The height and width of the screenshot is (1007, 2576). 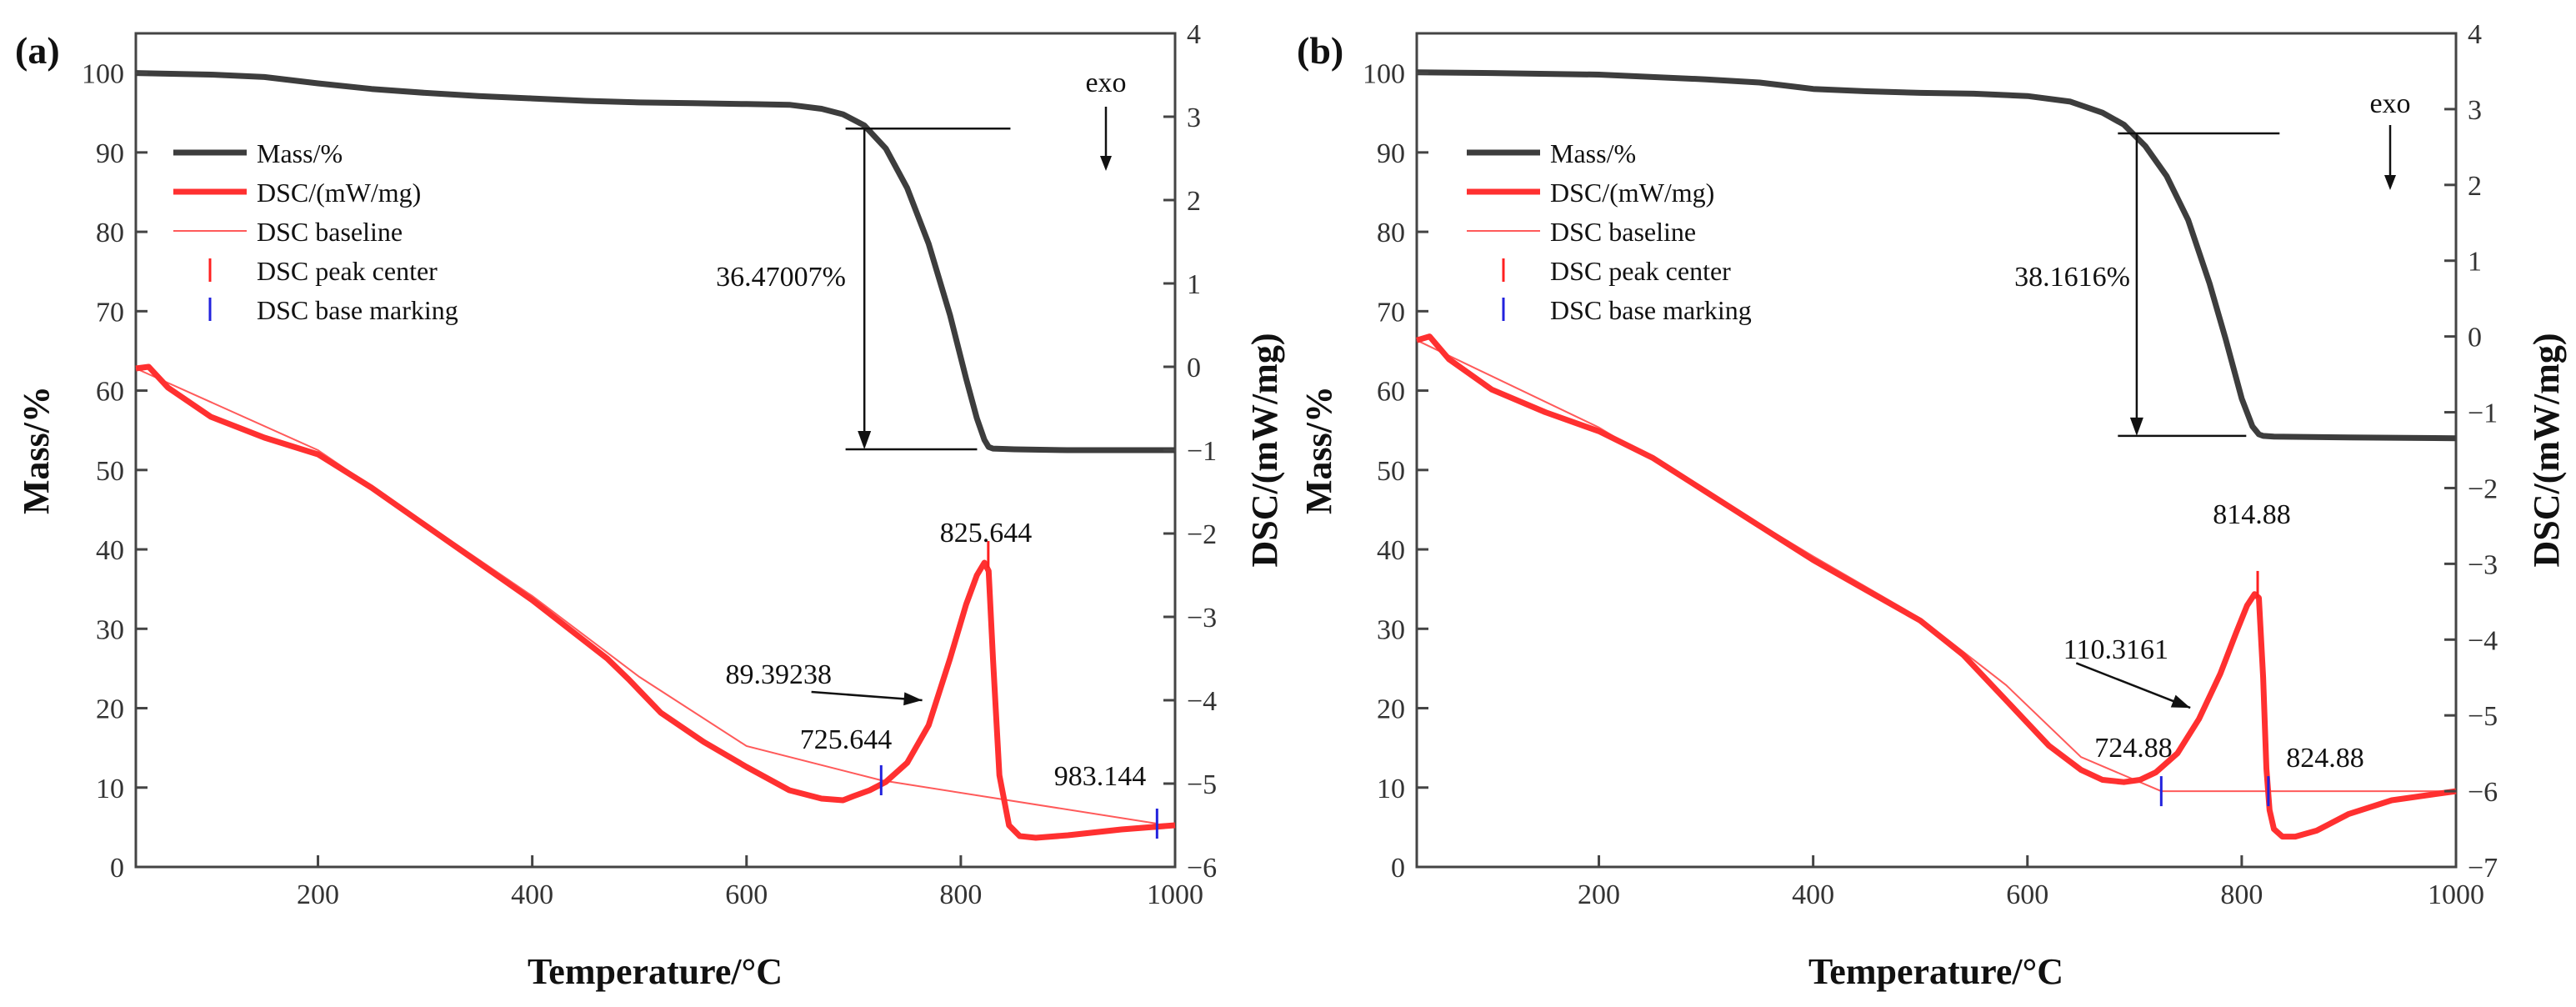 What do you see at coordinates (2325, 758) in the screenshot?
I see `base-end-label-b: 824.88` at bounding box center [2325, 758].